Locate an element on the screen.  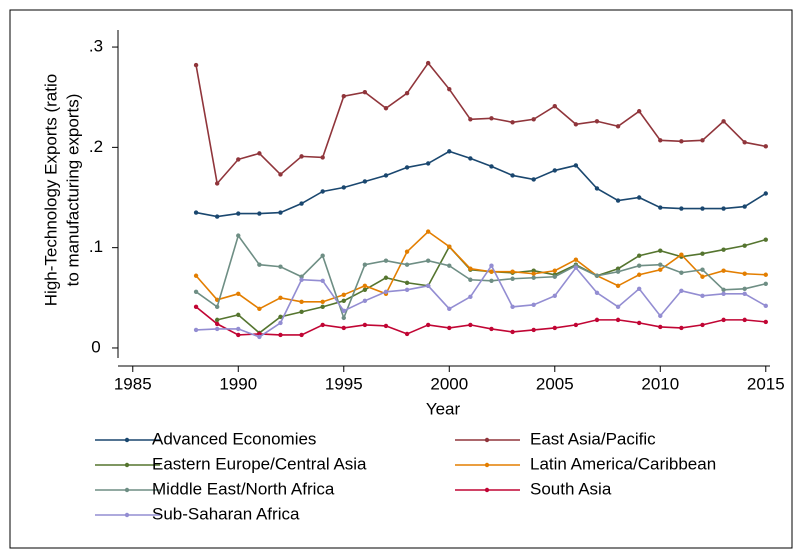
x-tick-label: 2015 is located at coordinates (766, 383).